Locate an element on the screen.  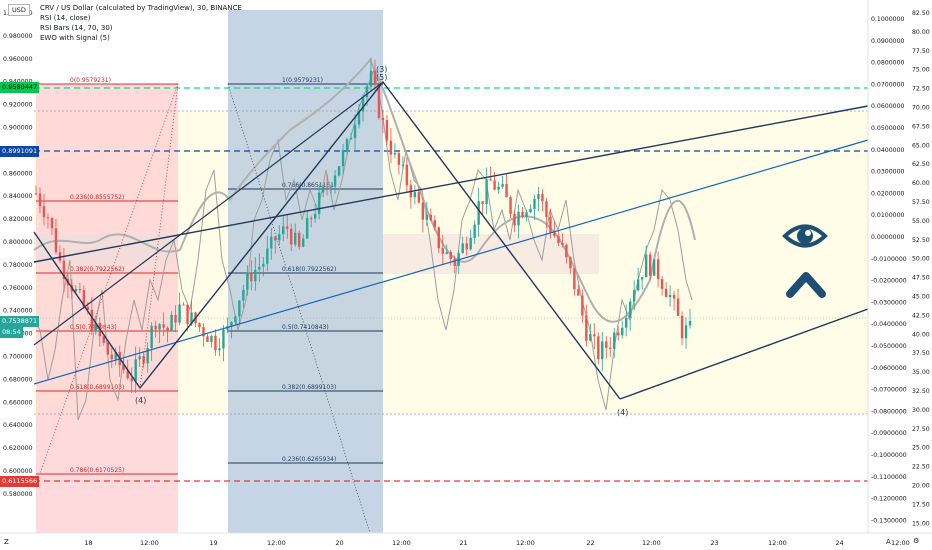
red-level-tag: 0.6115566 is located at coordinates (20, 481).